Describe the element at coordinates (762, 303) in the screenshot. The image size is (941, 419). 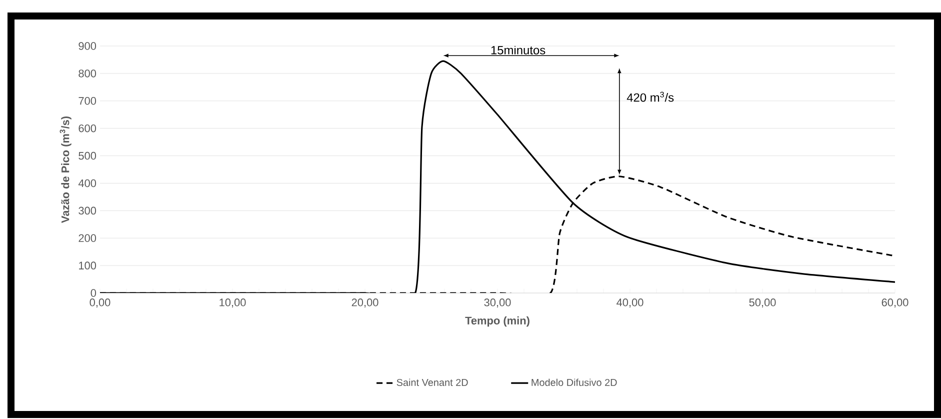
I see `x-tick-label: 50,00` at that location.